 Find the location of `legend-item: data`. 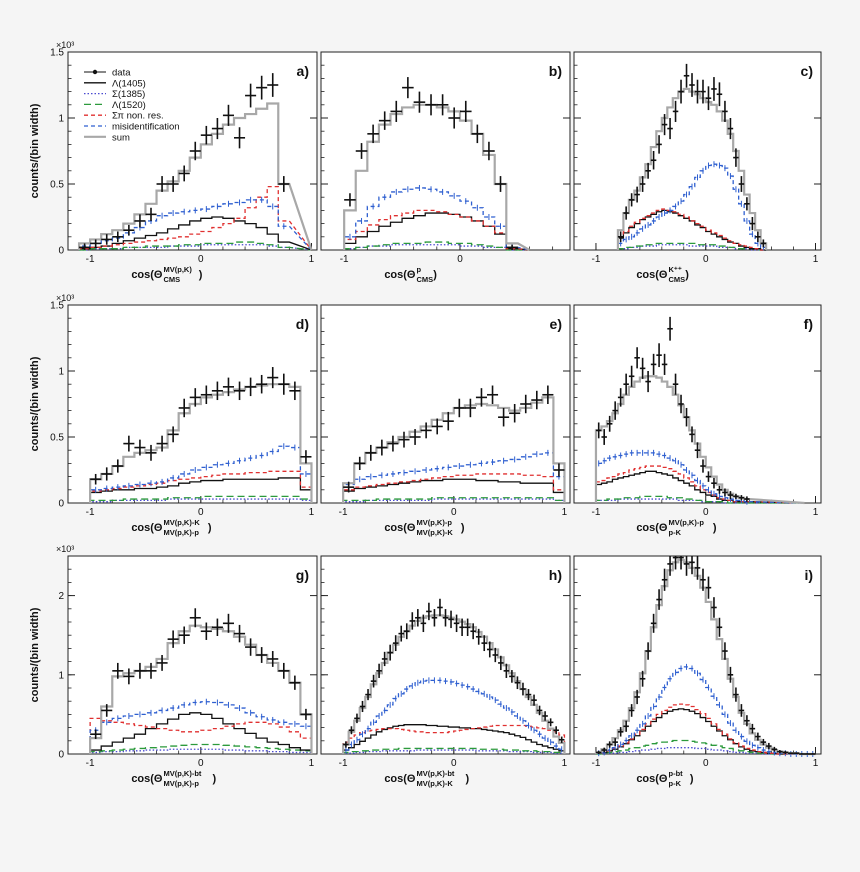

legend-item: data is located at coordinates (107, 73).